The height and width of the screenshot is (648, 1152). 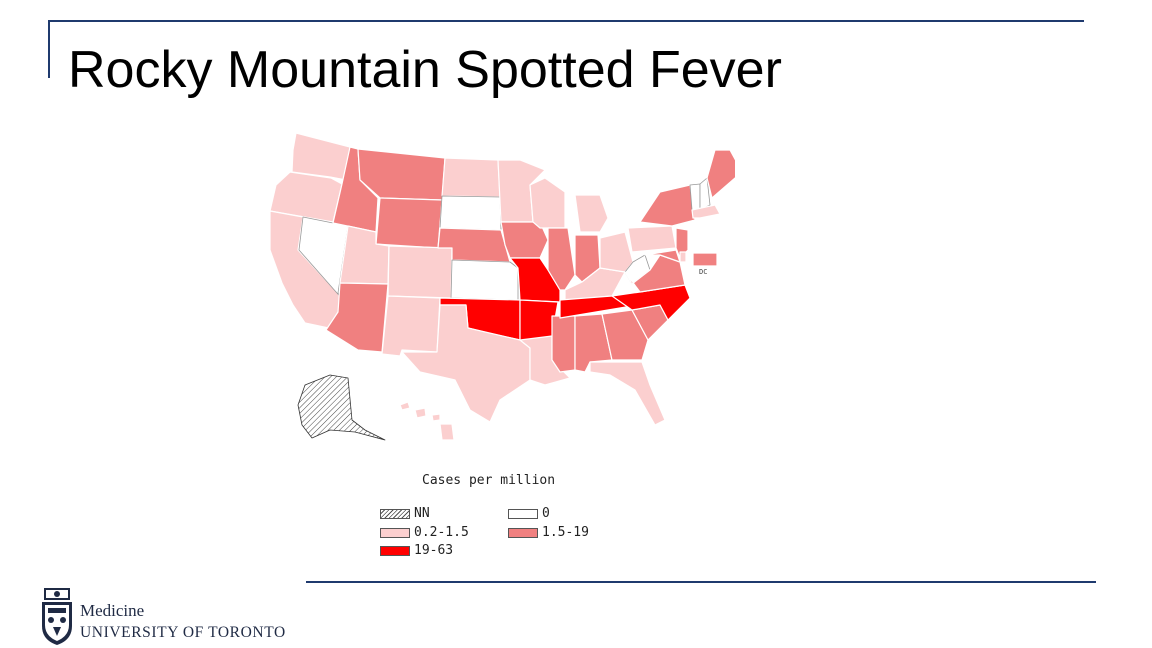 I want to click on state-oh, so click(x=616, y=252).